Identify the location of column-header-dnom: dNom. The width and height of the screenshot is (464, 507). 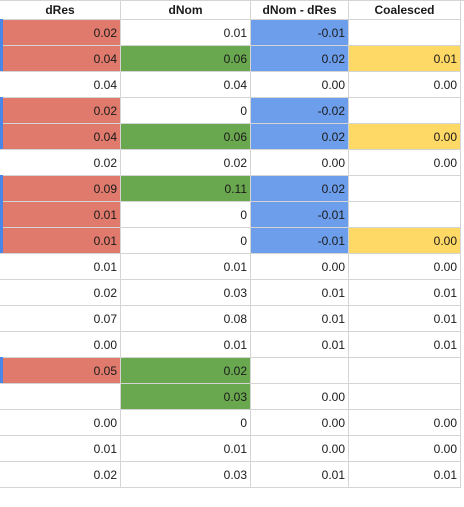
(186, 10).